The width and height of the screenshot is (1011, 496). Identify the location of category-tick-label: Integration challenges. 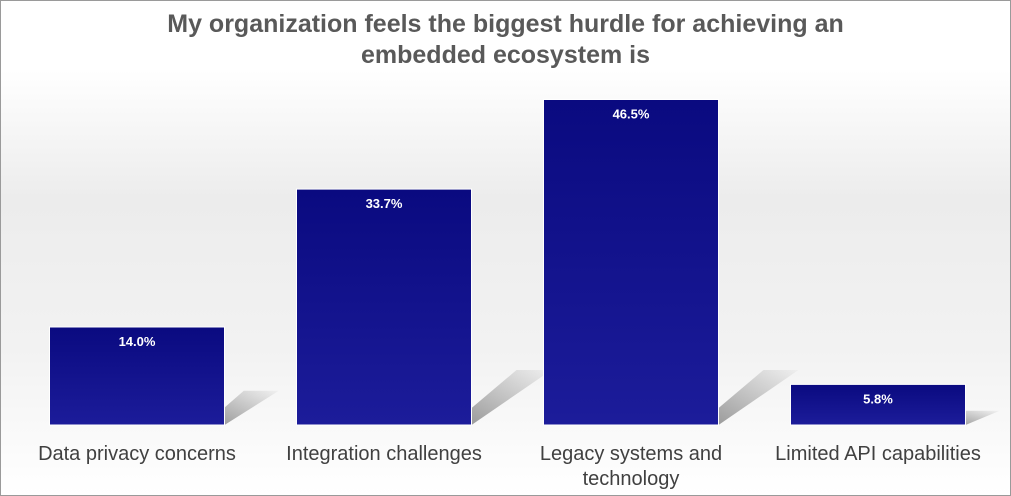
(384, 454).